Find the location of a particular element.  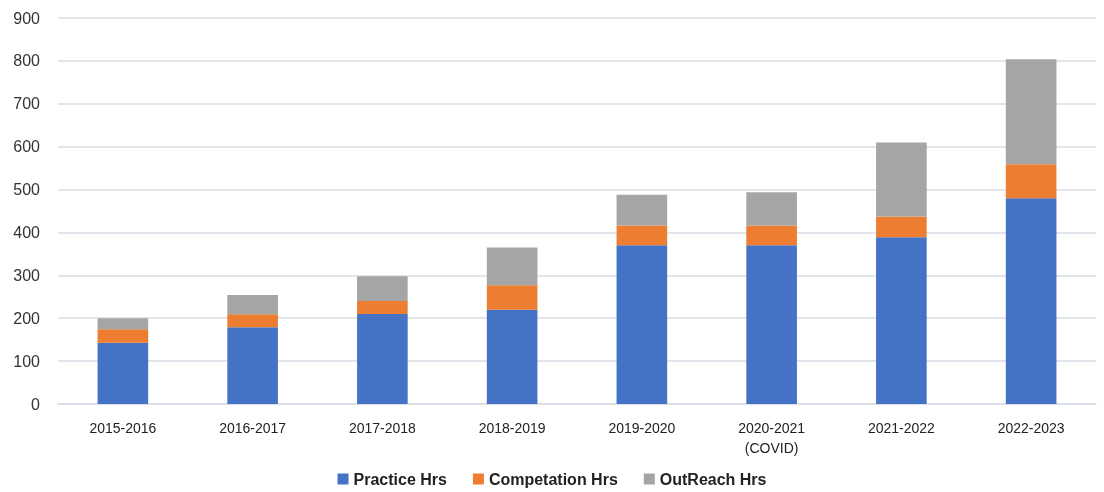

legend-label: Competation Hrs is located at coordinates (553, 479).